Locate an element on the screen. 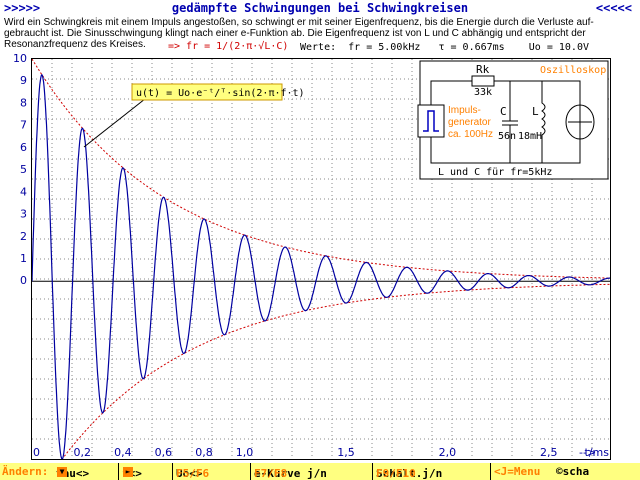 The height and width of the screenshot is (480, 640). impulse-generator is located at coordinates (431, 121).